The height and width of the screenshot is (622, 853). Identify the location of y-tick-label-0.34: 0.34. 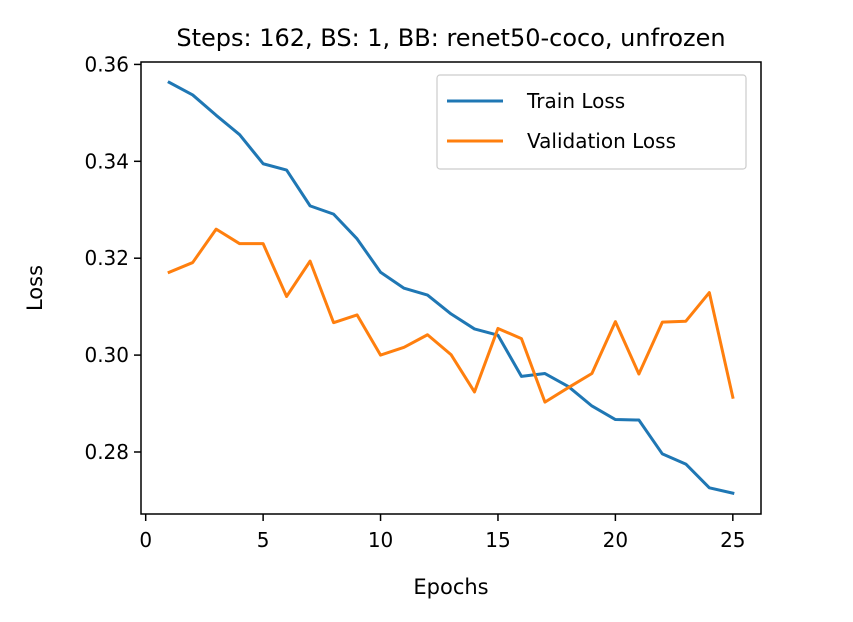
(106, 161).